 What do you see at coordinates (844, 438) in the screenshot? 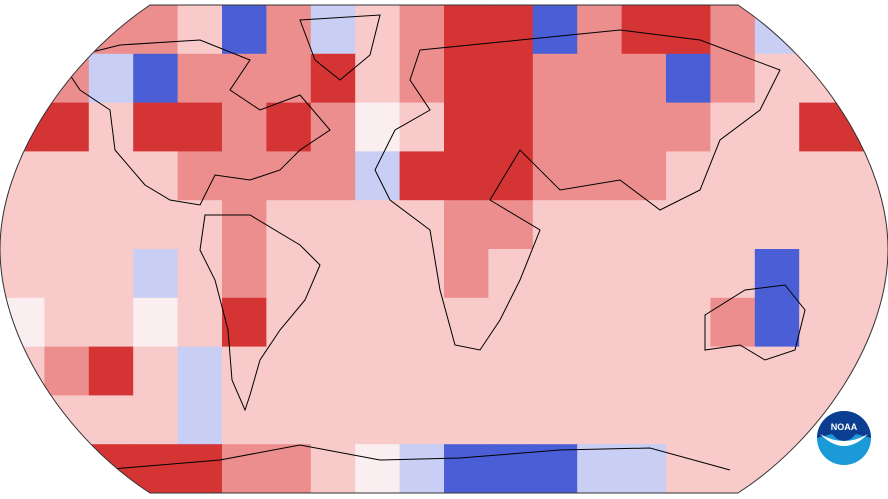
I see `noaa-logo: NOAA` at bounding box center [844, 438].